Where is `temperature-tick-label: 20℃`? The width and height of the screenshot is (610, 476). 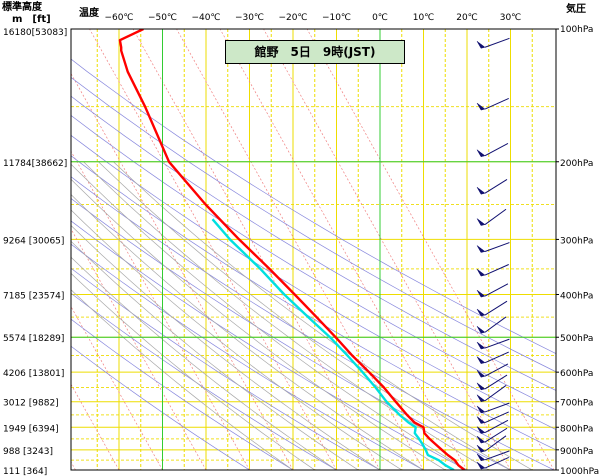
temperature-tick-label: 20℃ is located at coordinates (467, 18).